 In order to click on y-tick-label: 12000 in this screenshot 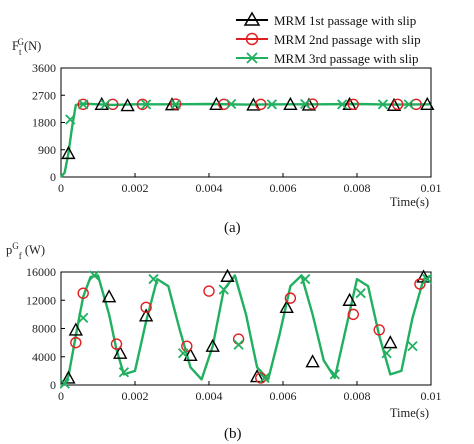, I will do `click(41, 300)`.